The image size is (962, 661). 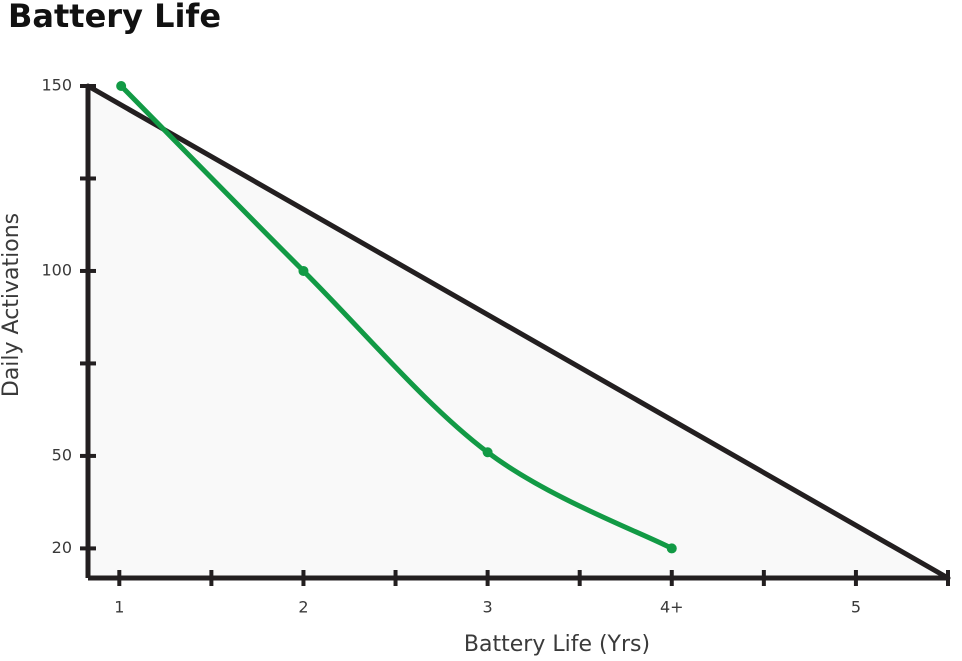 I want to click on y-tick-label: 20, so click(x=62, y=547).